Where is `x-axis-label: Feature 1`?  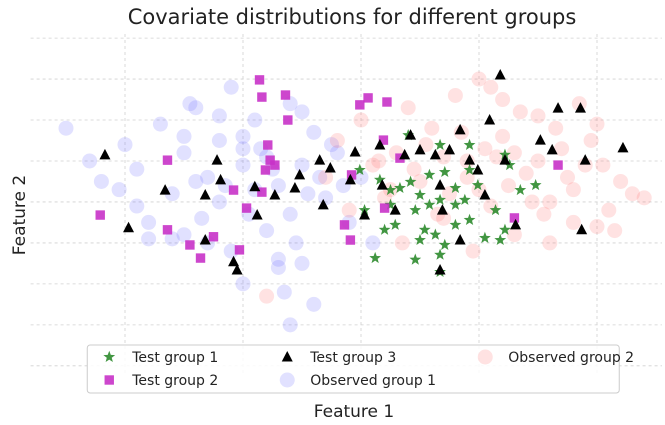 x-axis-label: Feature 1 is located at coordinates (354, 412).